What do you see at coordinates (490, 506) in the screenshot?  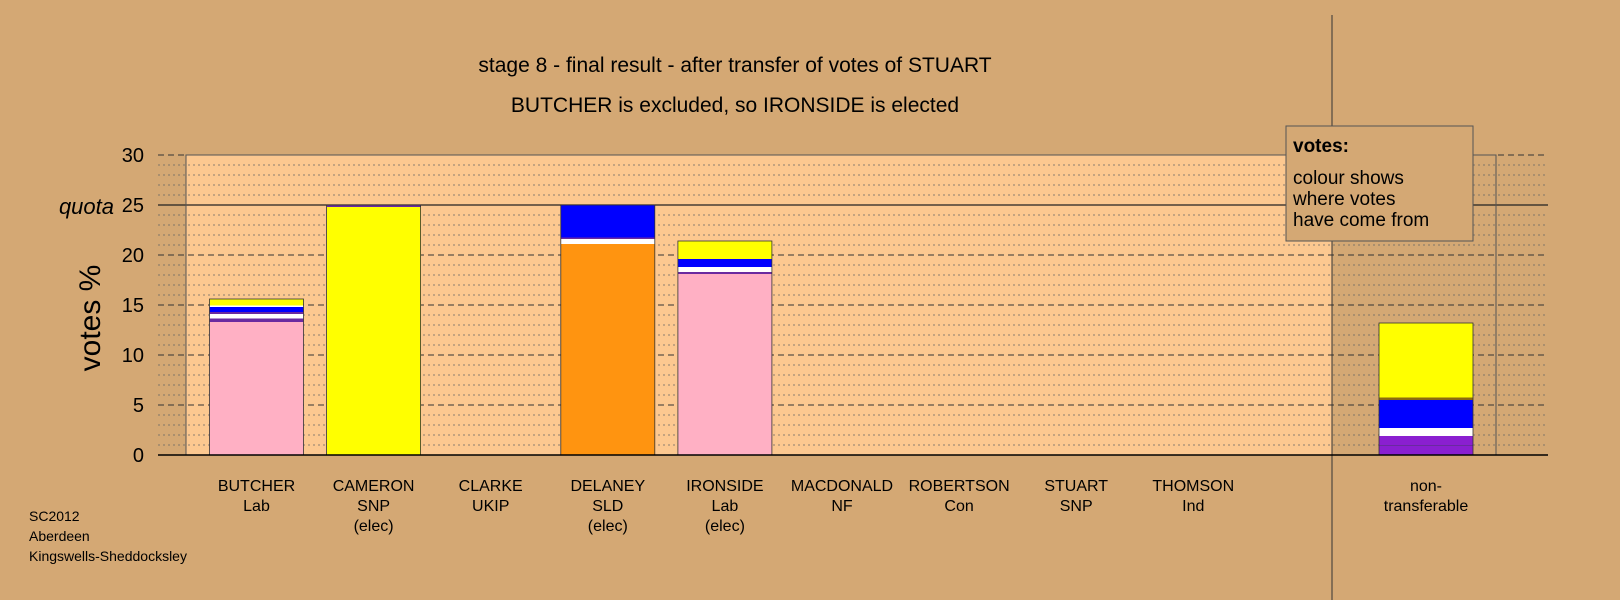 I see `category-label: UKIP` at bounding box center [490, 506].